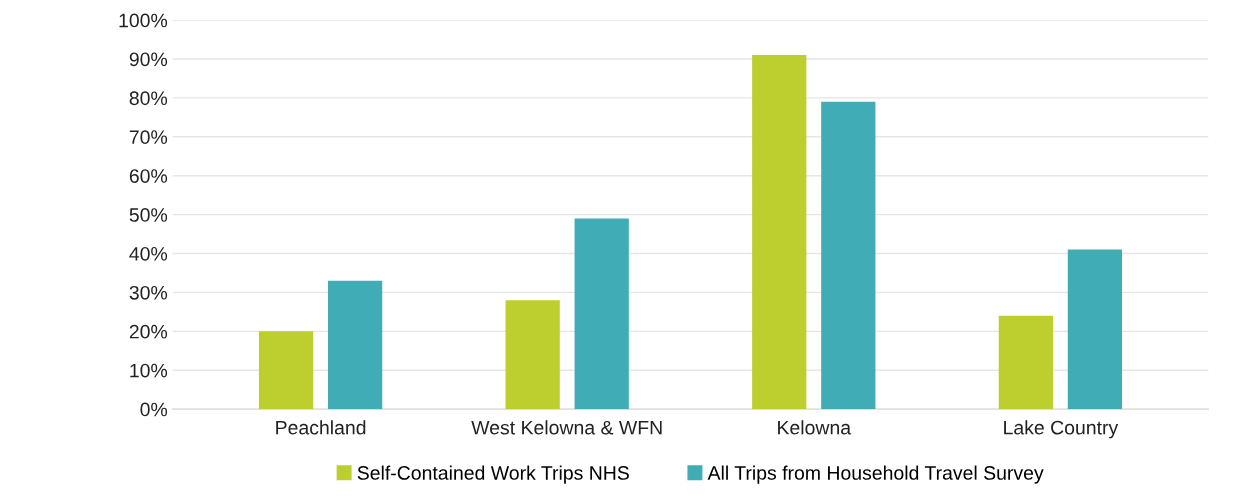 This screenshot has width=1233, height=502. What do you see at coordinates (149, 370) in the screenshot?
I see `y-tick-label: 10%` at bounding box center [149, 370].